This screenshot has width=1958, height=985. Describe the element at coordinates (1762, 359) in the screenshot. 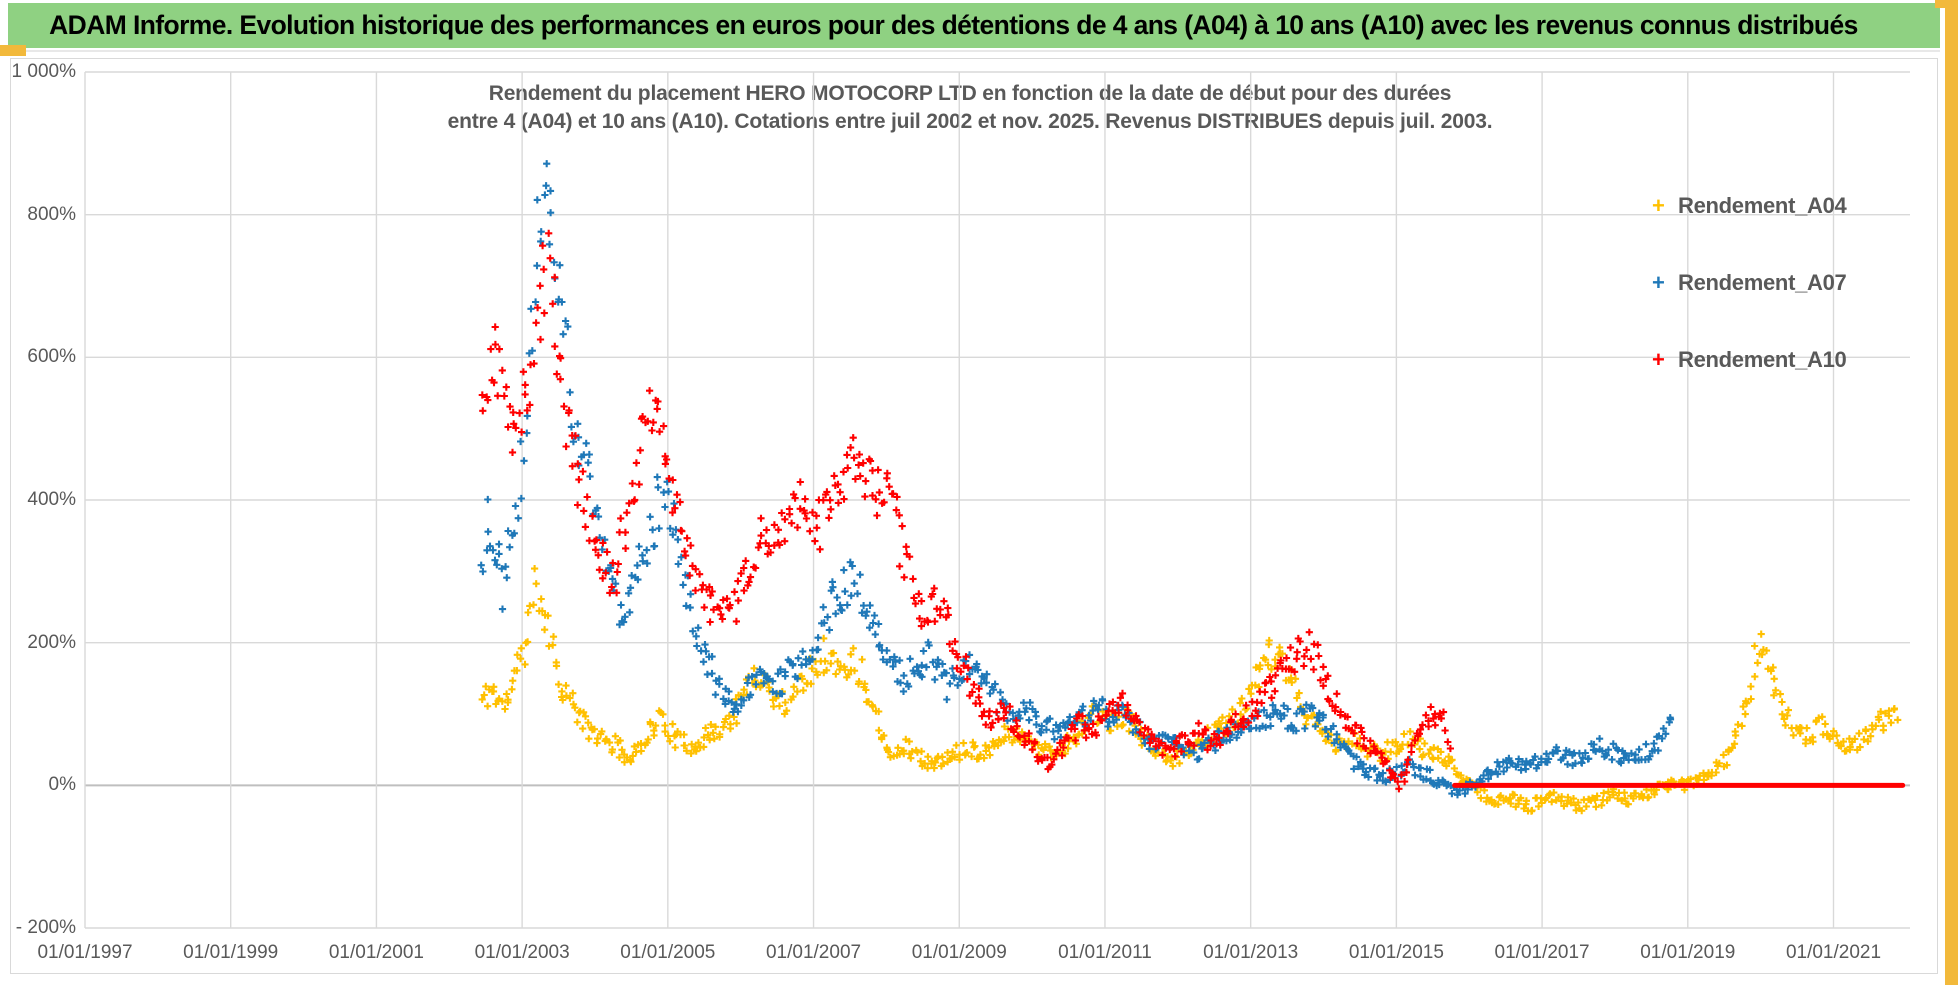

I see `legend-label-a10: Rendement_A10` at that location.